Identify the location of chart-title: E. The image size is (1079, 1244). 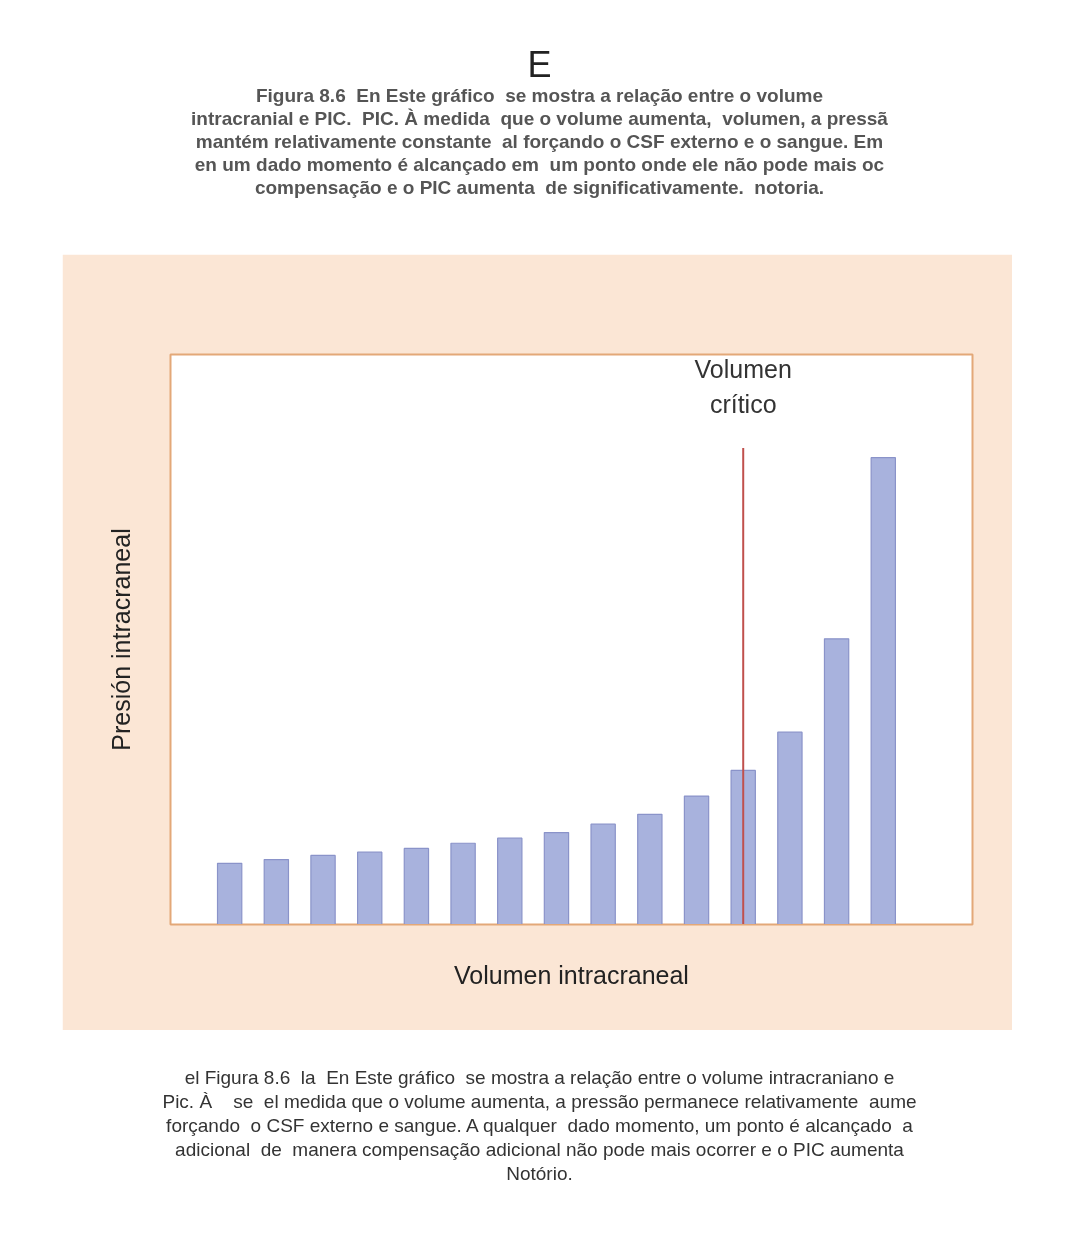
(539, 64).